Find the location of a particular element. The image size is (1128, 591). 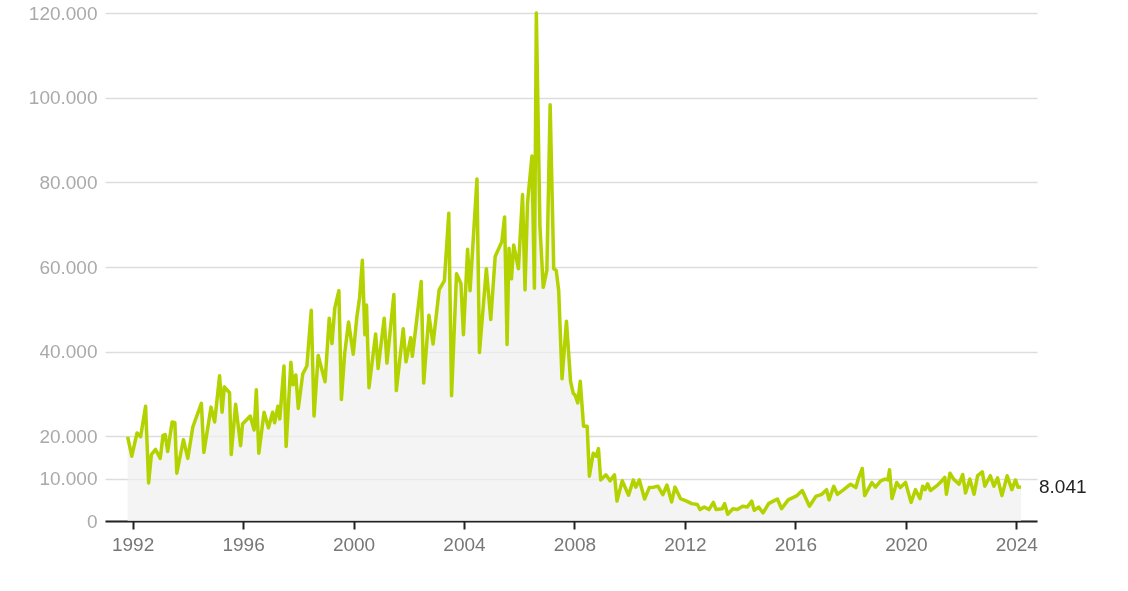

y-tick-label: 100.000 is located at coordinates (63, 98).